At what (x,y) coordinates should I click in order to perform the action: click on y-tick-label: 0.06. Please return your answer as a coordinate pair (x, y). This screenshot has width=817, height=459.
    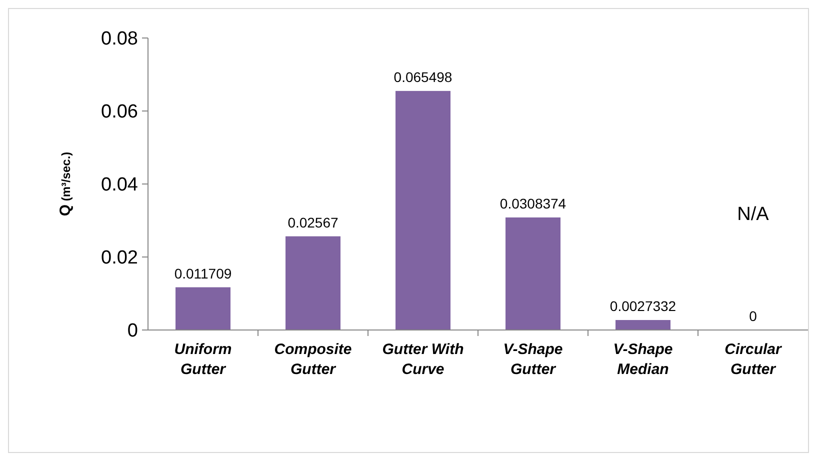
    Looking at the image, I should click on (119, 112).